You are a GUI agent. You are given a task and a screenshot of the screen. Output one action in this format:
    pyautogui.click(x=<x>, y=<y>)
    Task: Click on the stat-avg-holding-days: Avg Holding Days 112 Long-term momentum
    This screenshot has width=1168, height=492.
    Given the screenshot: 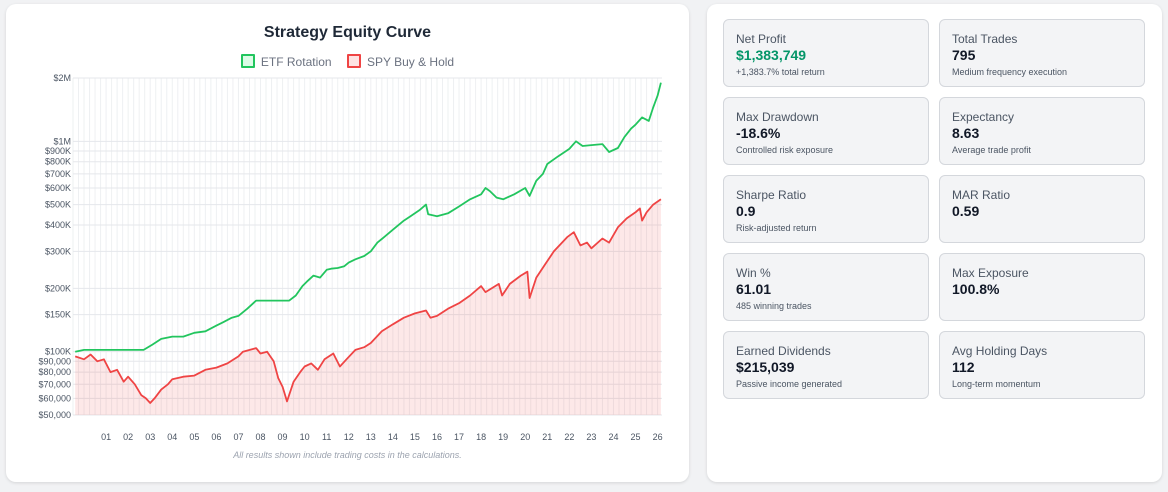 What is the action you would take?
    pyautogui.click(x=1042, y=365)
    